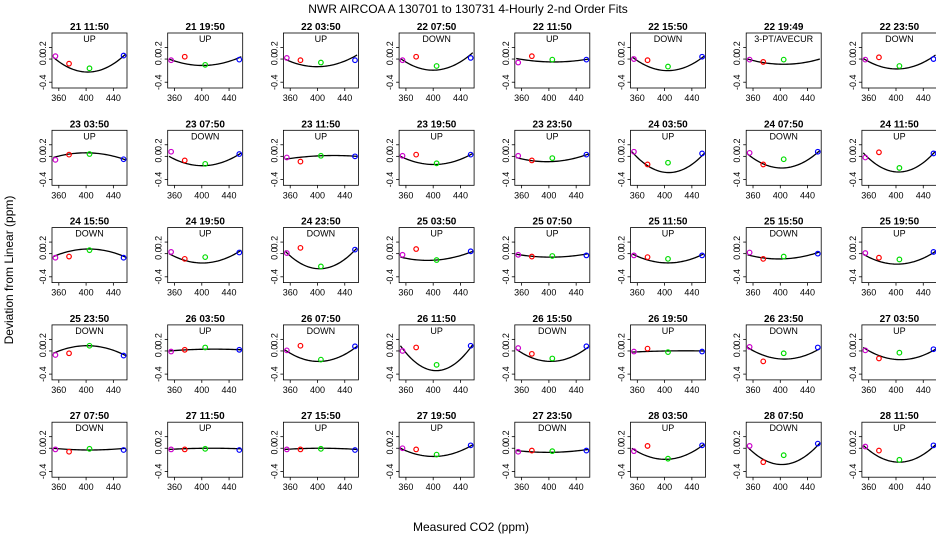 The height and width of the screenshot is (540, 936). What do you see at coordinates (784, 319) in the screenshot?
I see `panel-title: 26 23:50` at bounding box center [784, 319].